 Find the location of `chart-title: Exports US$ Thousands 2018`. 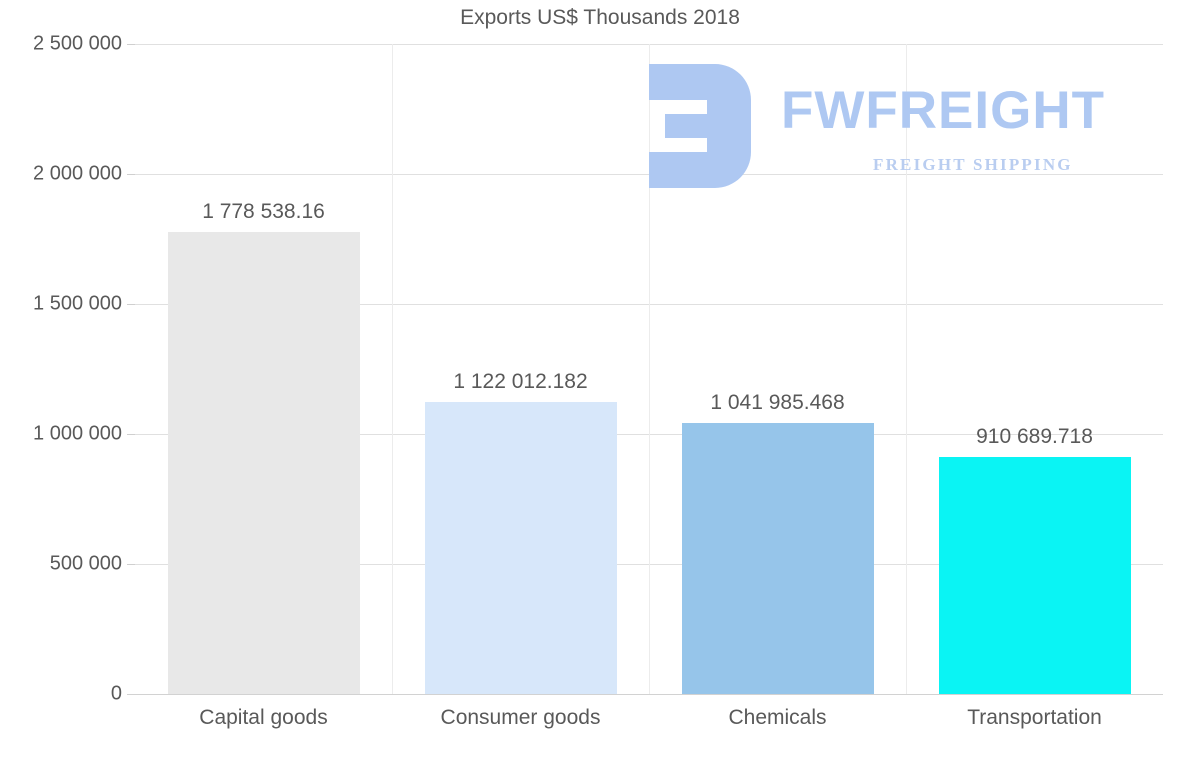

chart-title: Exports US$ Thousands 2018 is located at coordinates (600, 17).